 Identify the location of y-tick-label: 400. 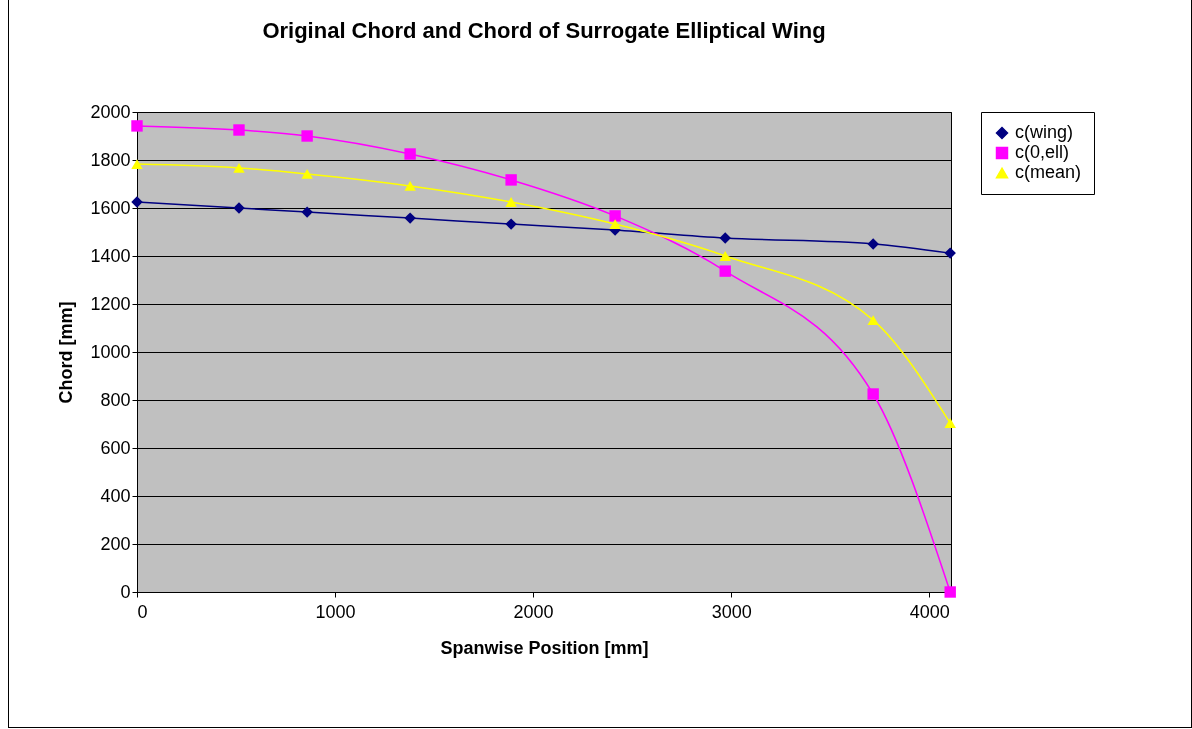
(115, 495).